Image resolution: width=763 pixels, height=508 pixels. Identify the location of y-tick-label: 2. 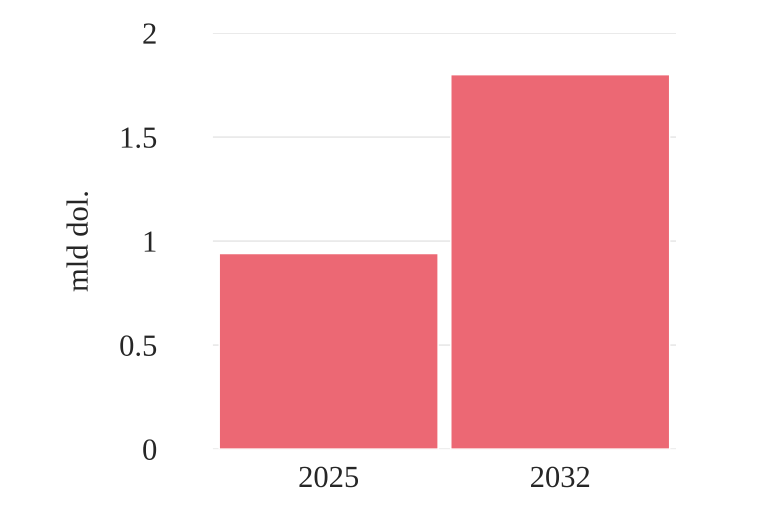
(149, 33).